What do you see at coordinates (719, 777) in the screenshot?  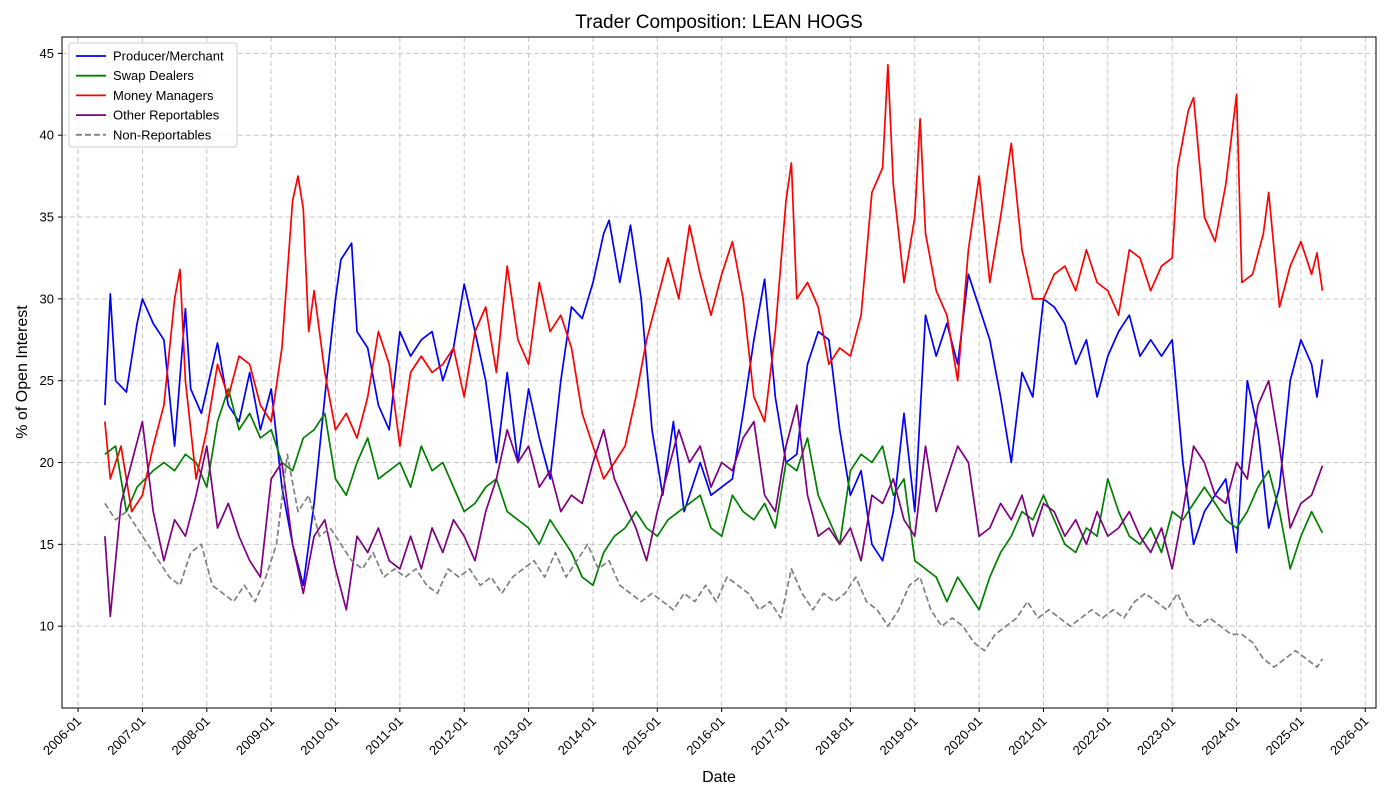 I see `x-axis-title: Date` at bounding box center [719, 777].